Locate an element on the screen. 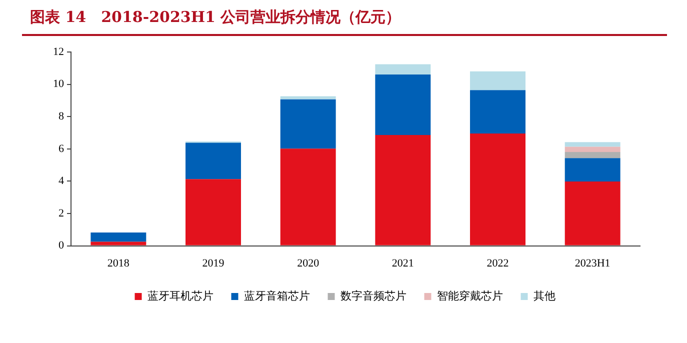 This screenshot has height=343, width=687. y-tick-label: 8 is located at coordinates (61, 116).